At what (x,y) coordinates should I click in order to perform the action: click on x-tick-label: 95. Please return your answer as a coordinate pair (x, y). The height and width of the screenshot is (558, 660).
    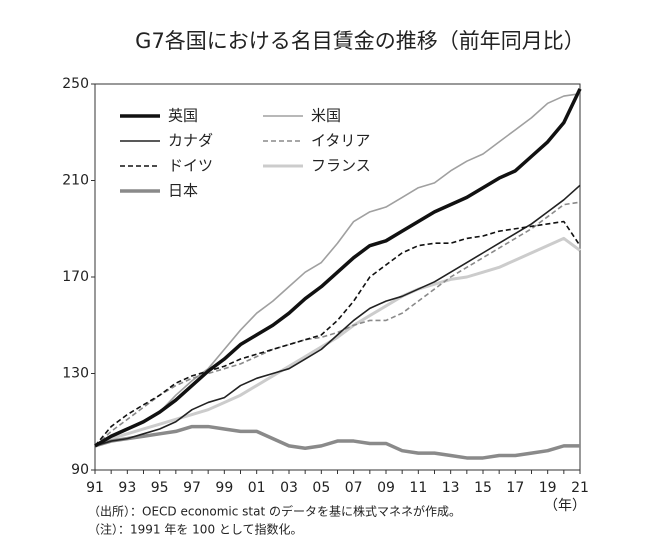
    Looking at the image, I should click on (160, 488).